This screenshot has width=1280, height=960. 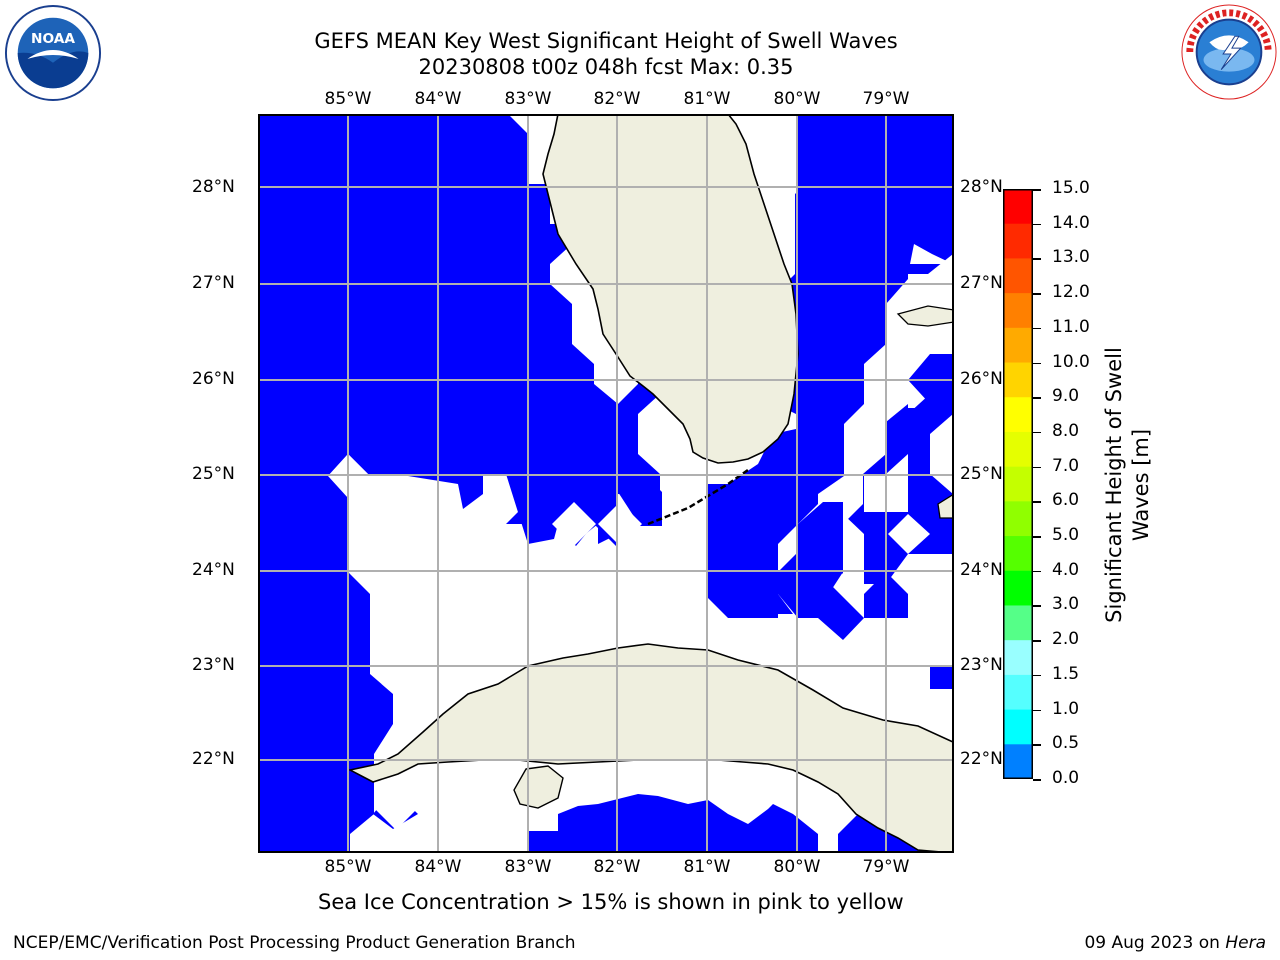 I want to click on colorbar-tick-label: 7.0, so click(x=1066, y=465).